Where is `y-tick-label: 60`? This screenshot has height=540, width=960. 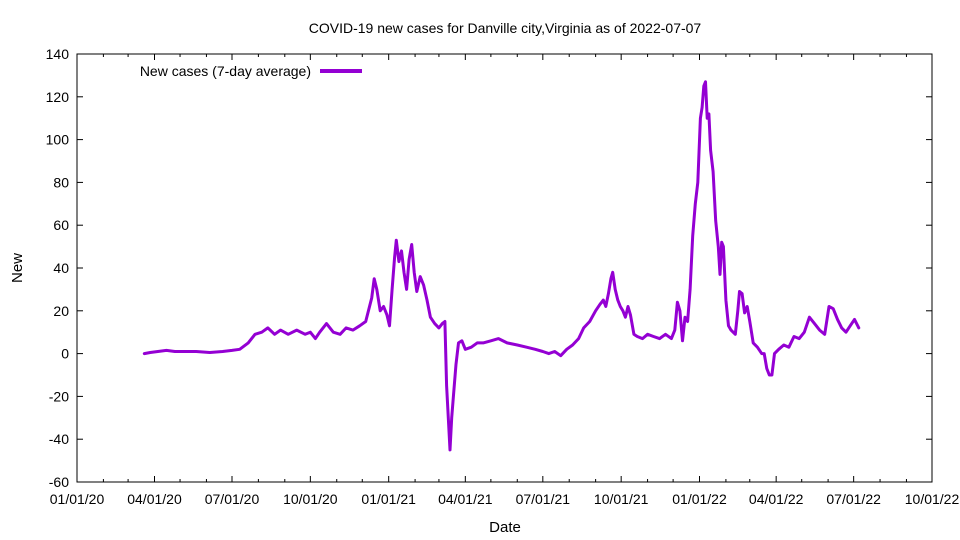
y-tick-label: 60 is located at coordinates (61, 225).